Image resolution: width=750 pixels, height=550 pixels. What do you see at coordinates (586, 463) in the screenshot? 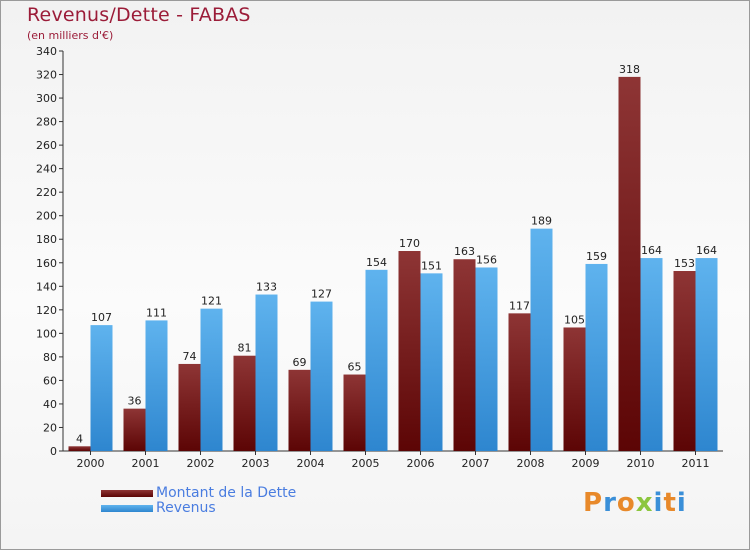
I see `x-tick-label: 2009` at bounding box center [586, 463].